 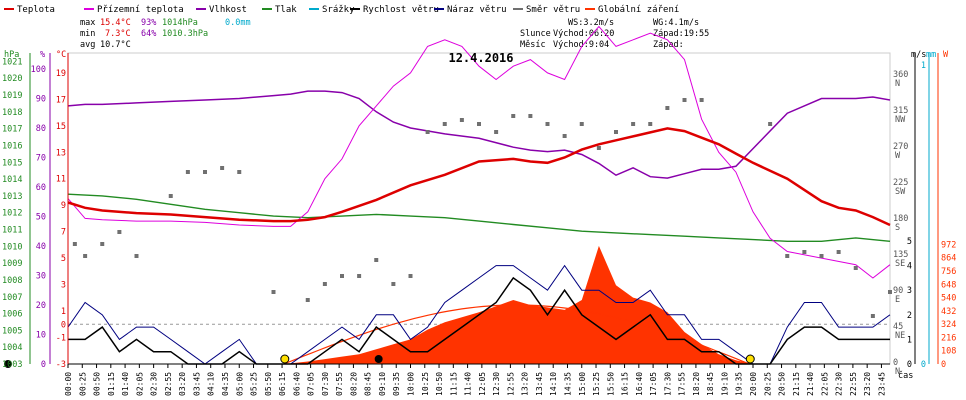 What do you see at coordinates (196, 384) in the screenshot?
I see `x-tick-label: 03:45` at bounding box center [196, 384].